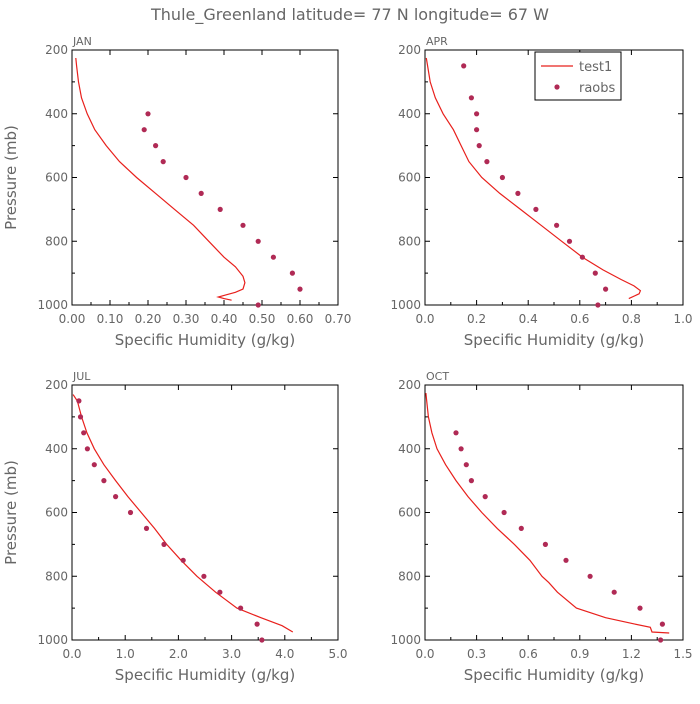 This screenshot has height=704, width=700. I want to click on y-tick-label-apr: 400, so click(409, 114).